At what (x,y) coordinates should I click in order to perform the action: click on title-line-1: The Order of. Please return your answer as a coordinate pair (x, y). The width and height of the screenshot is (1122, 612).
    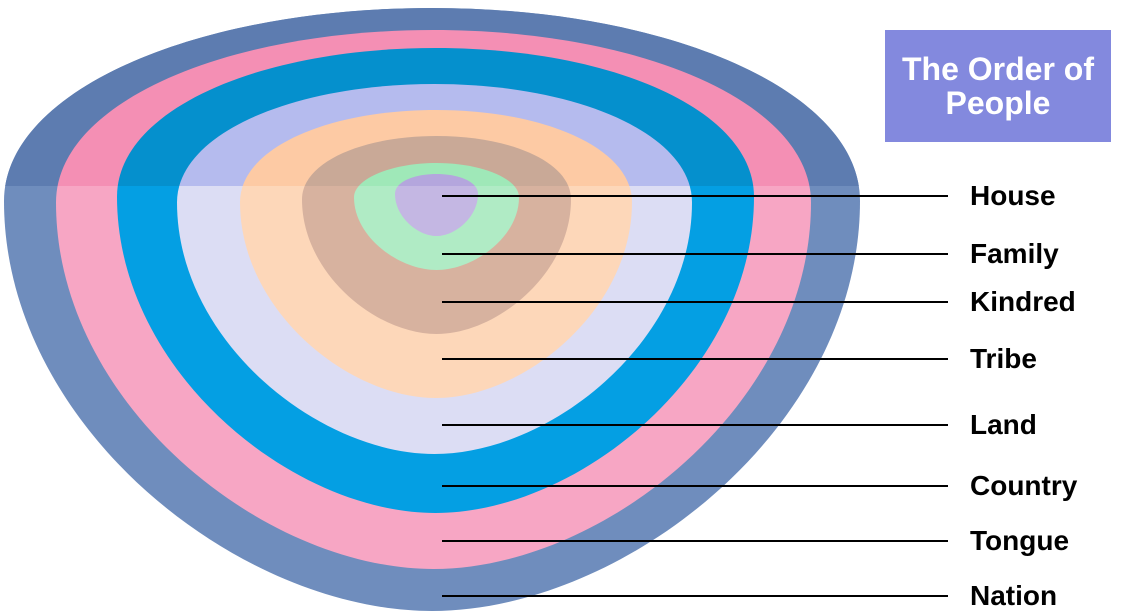
    Looking at the image, I should click on (998, 69).